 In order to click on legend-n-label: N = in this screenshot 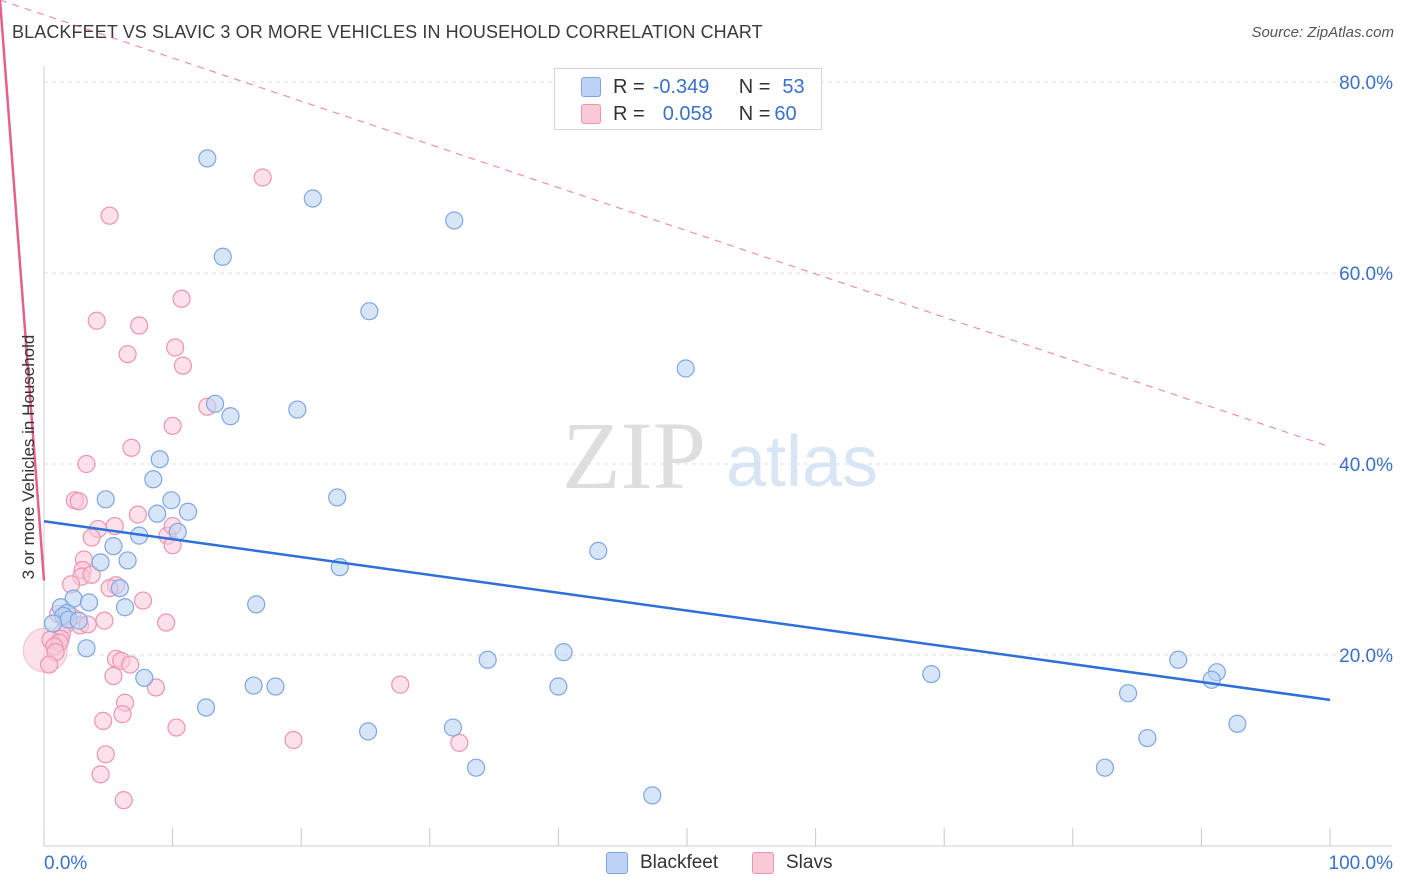, I will do `click(754, 113)`.